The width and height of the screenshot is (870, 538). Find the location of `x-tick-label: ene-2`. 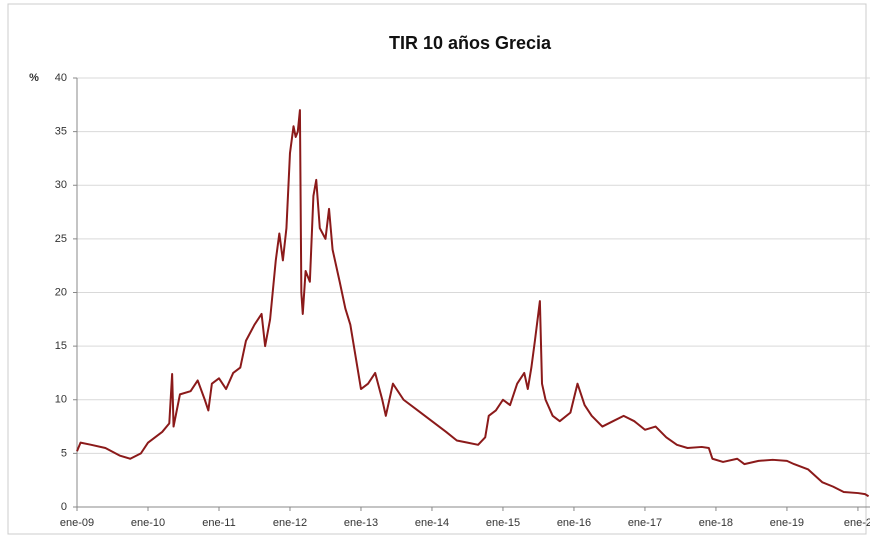

x-tick-label: ene-2 is located at coordinates (857, 523).